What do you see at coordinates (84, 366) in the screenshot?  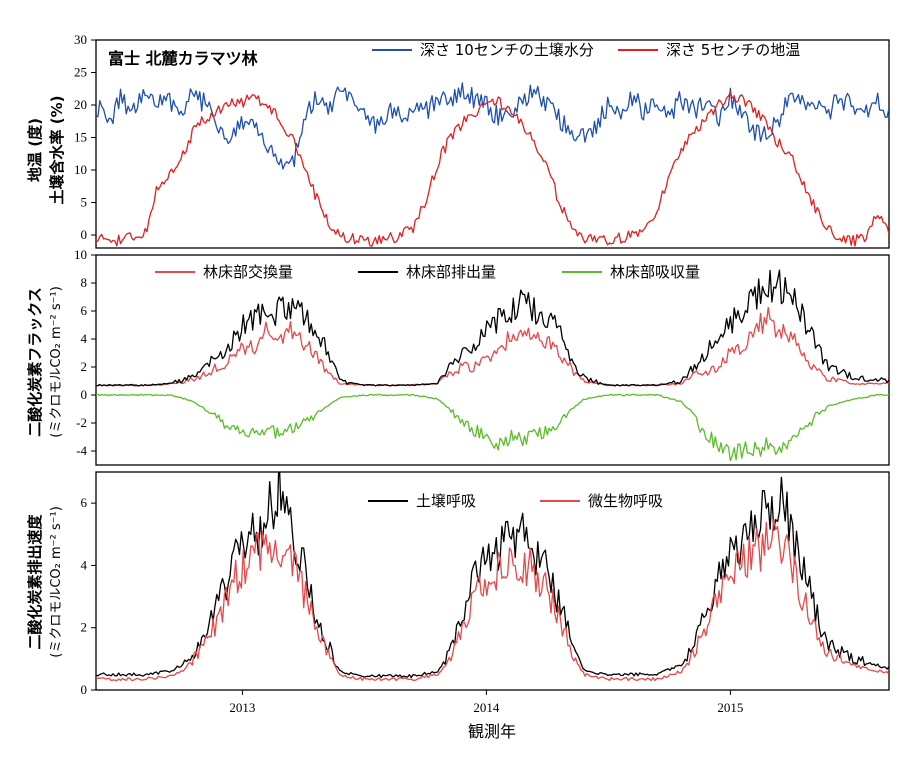 I see `panel-2-ytick-label-3: 2` at bounding box center [84, 366].